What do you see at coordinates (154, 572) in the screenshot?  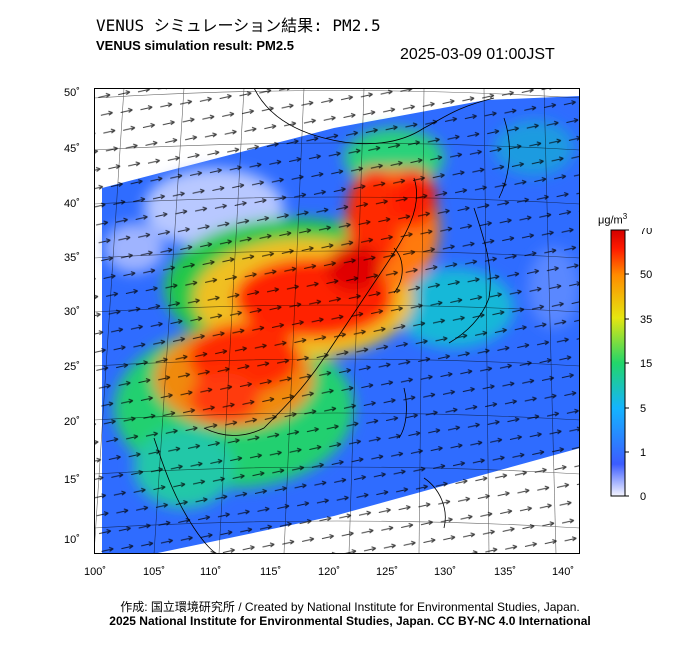 I see `lon-label-105: 105˚` at bounding box center [154, 572].